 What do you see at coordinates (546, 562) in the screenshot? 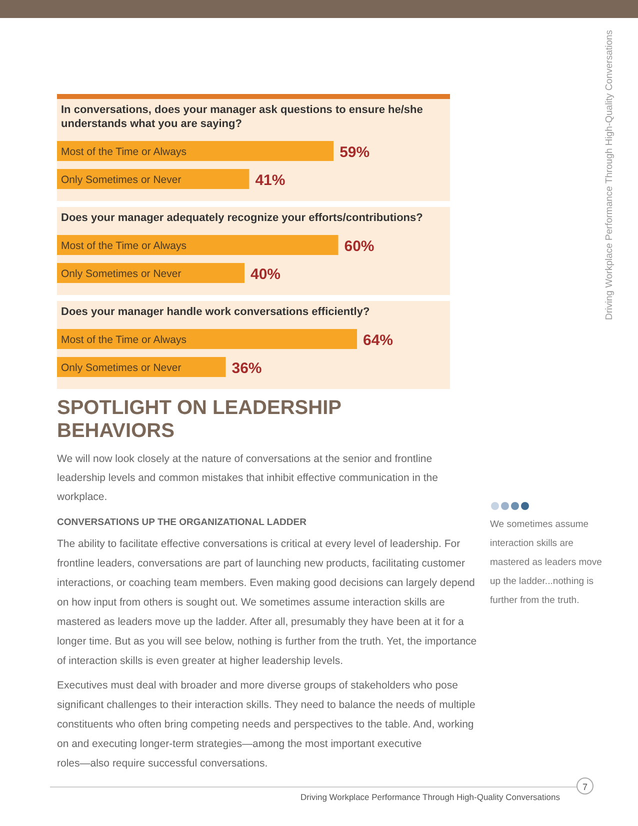
I see `text: We sometimes assume interaction skills are mastered as leaders move up the ladder...nothing is further from the truth.` at bounding box center [546, 562].